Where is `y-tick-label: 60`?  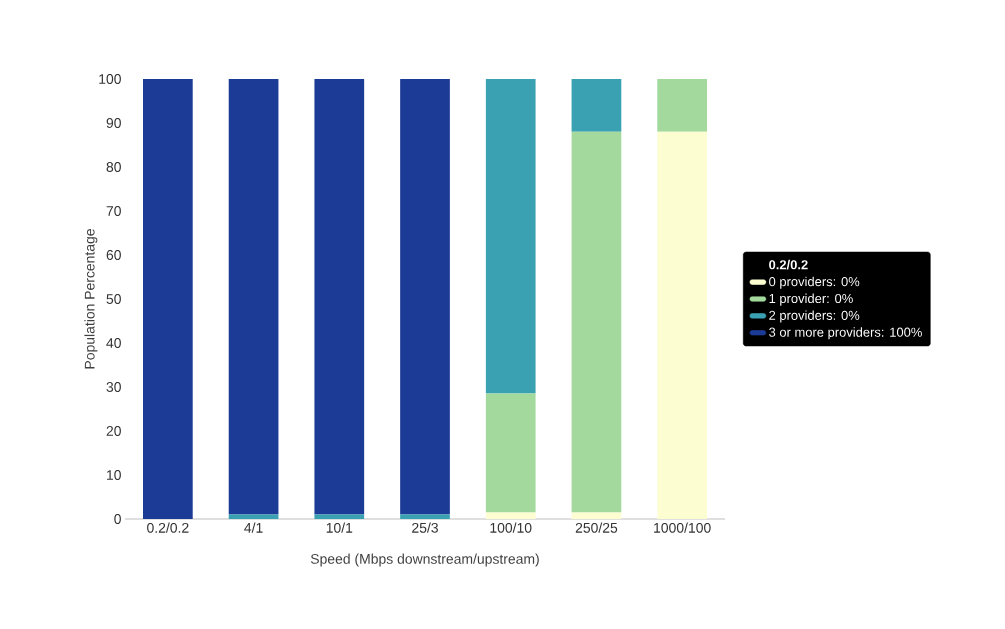 y-tick-label: 60 is located at coordinates (113, 255).